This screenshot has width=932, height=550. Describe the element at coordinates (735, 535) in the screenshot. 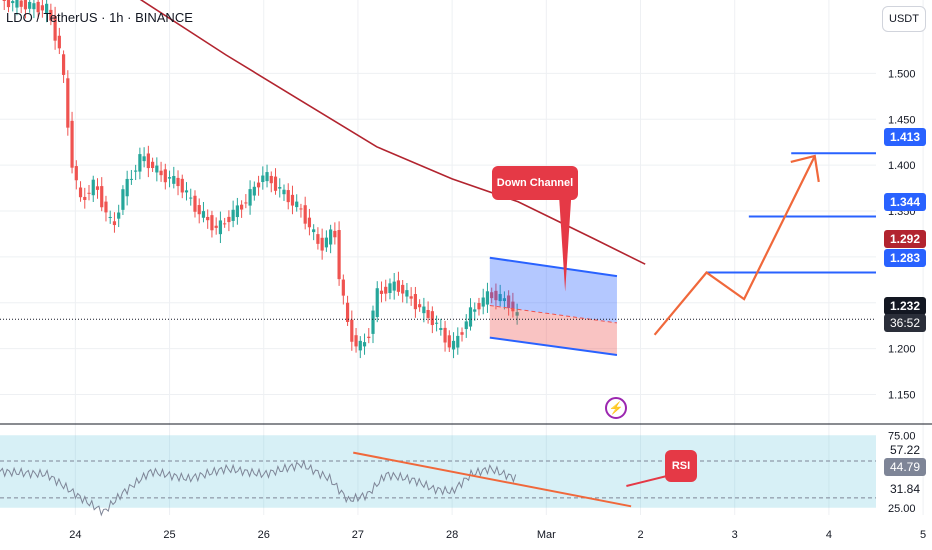

I see `x-tick-3: 3` at that location.